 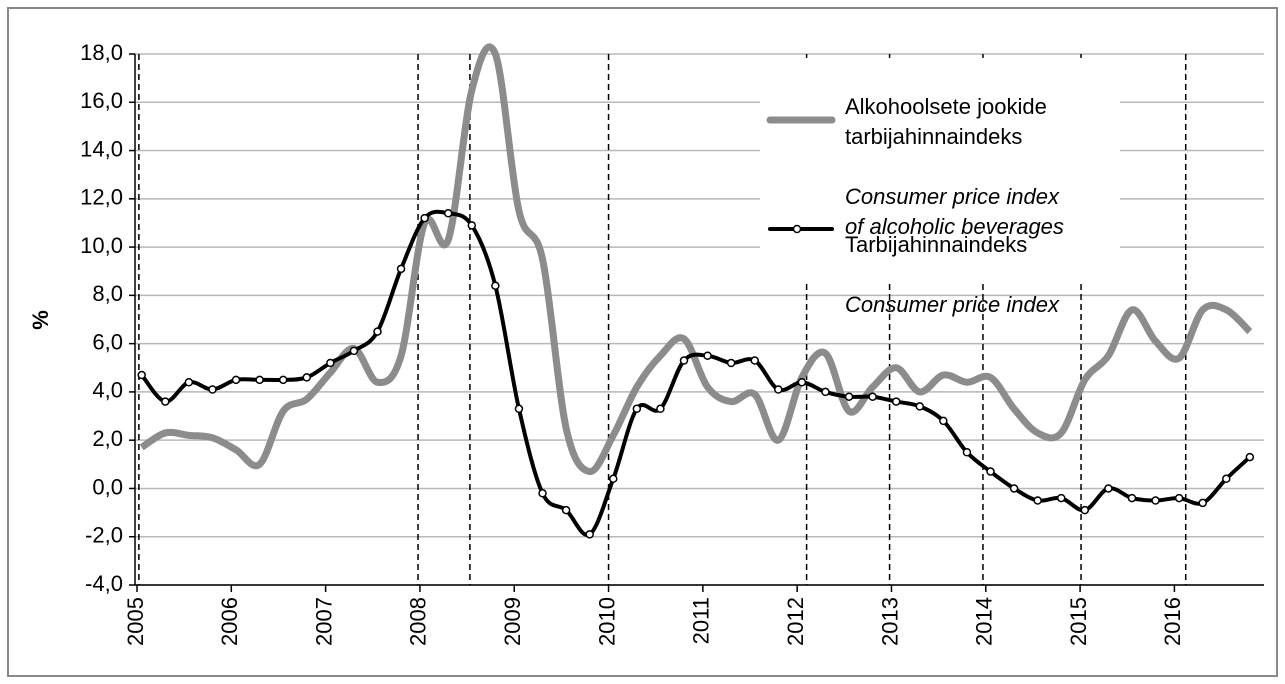 I want to click on y-tick-label: 10,0, so click(x=101, y=245).